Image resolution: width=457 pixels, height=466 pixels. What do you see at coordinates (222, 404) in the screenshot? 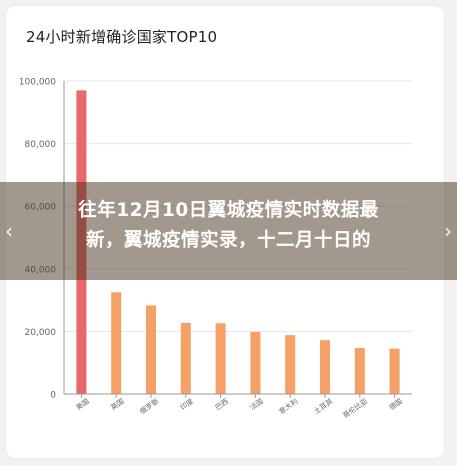
I see `x-tick-label: 巴西` at bounding box center [222, 404].